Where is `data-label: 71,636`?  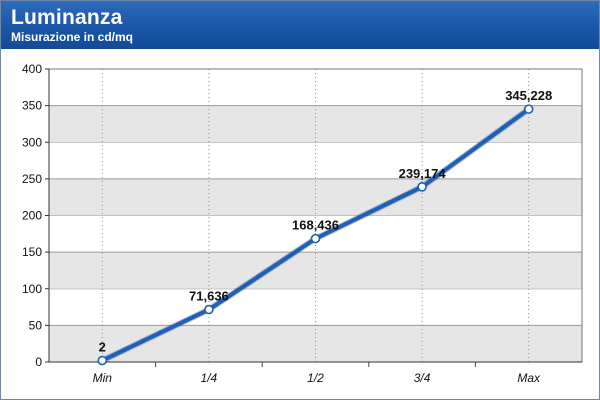 data-label: 71,636 is located at coordinates (209, 296).